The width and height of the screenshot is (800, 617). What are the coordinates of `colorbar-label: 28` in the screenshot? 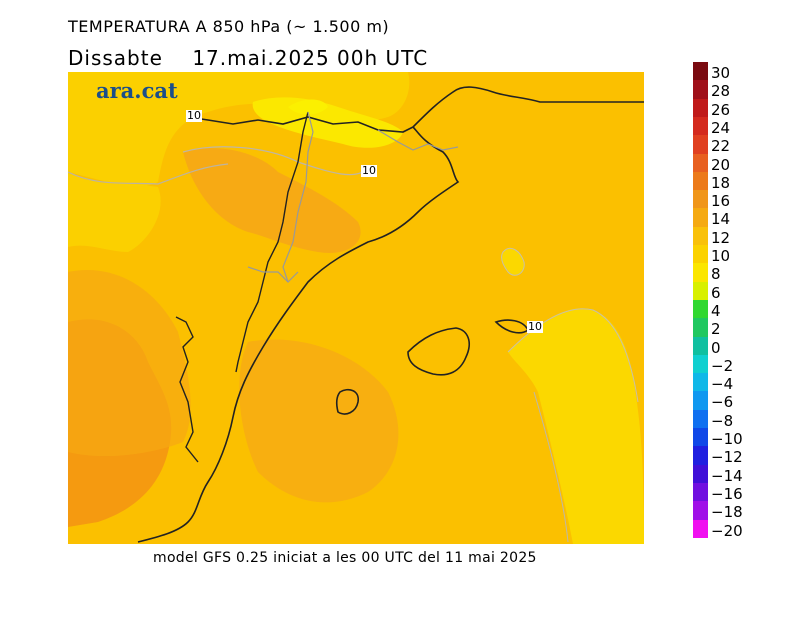 It's located at (721, 91).